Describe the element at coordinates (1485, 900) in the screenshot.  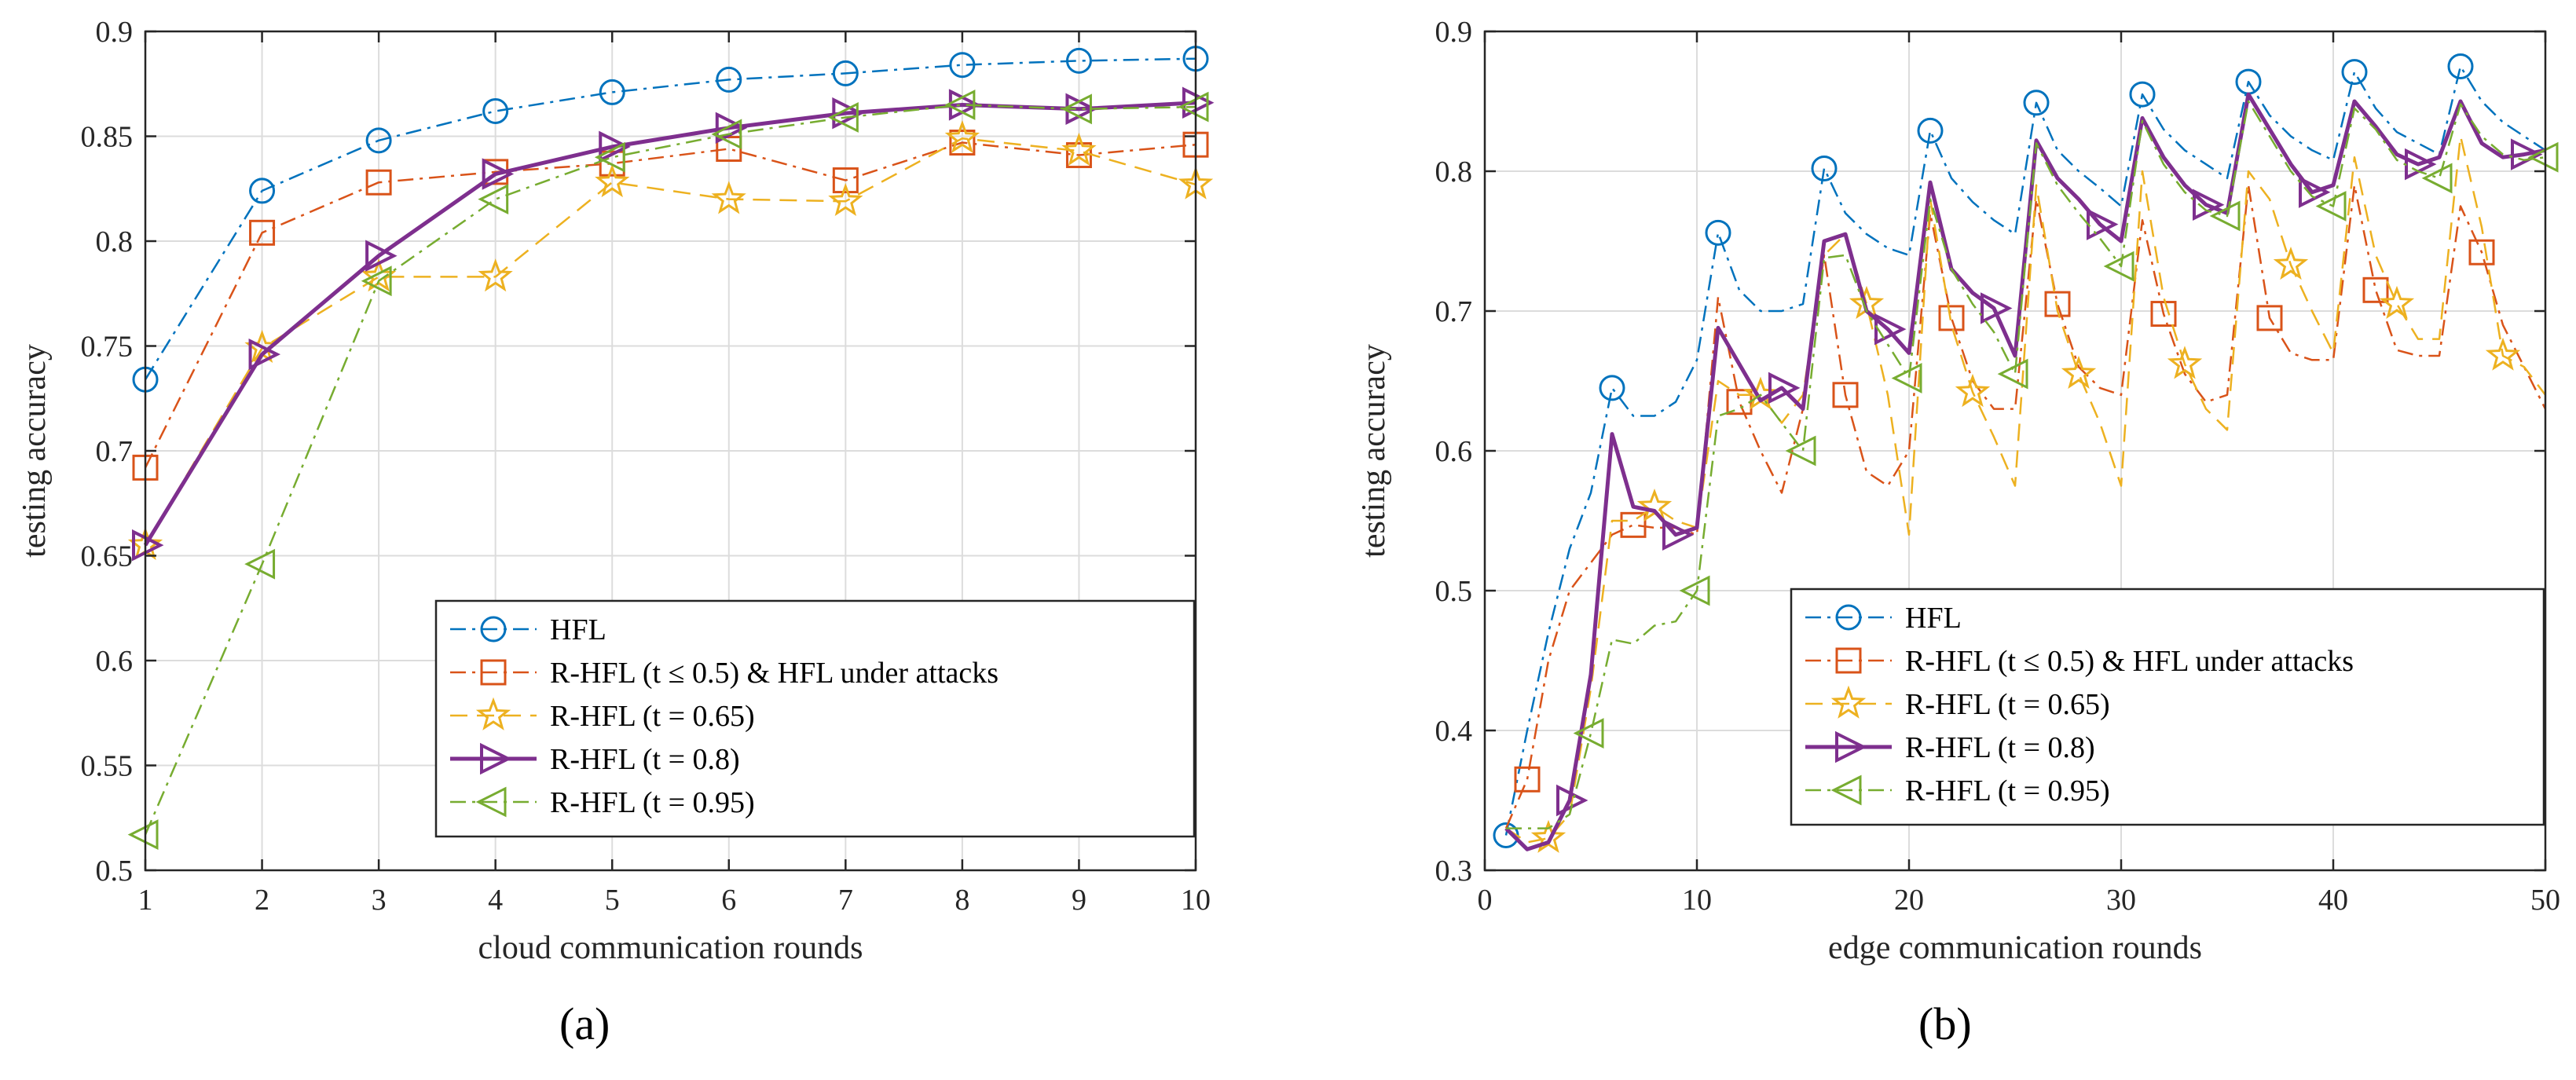
I see `x-tick-label: 0` at that location.